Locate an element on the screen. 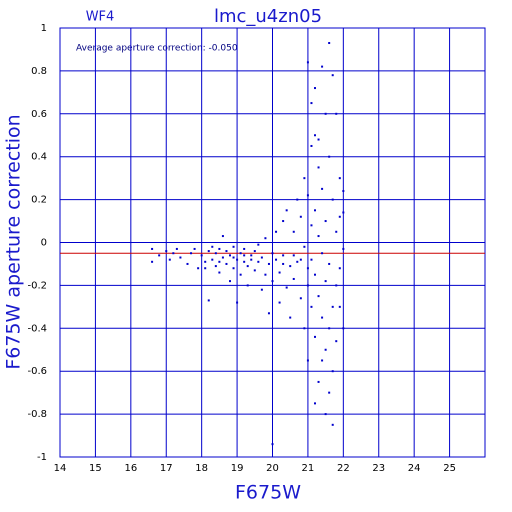 This screenshot has width=512, height=512. x-tick-label: 25 is located at coordinates (449, 468).